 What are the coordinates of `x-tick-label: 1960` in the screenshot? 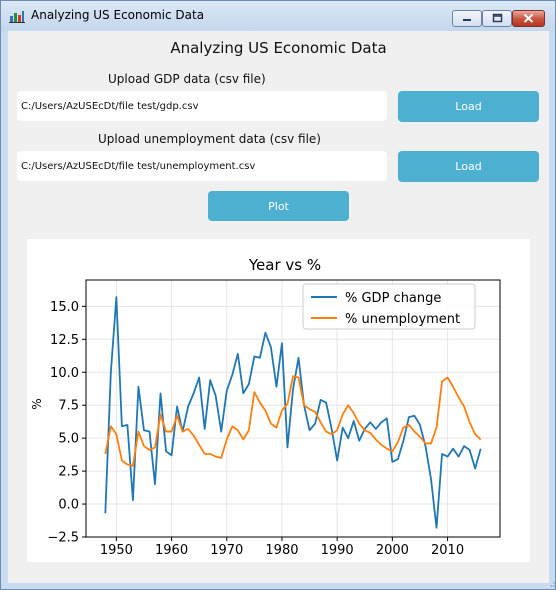 It's located at (171, 550).